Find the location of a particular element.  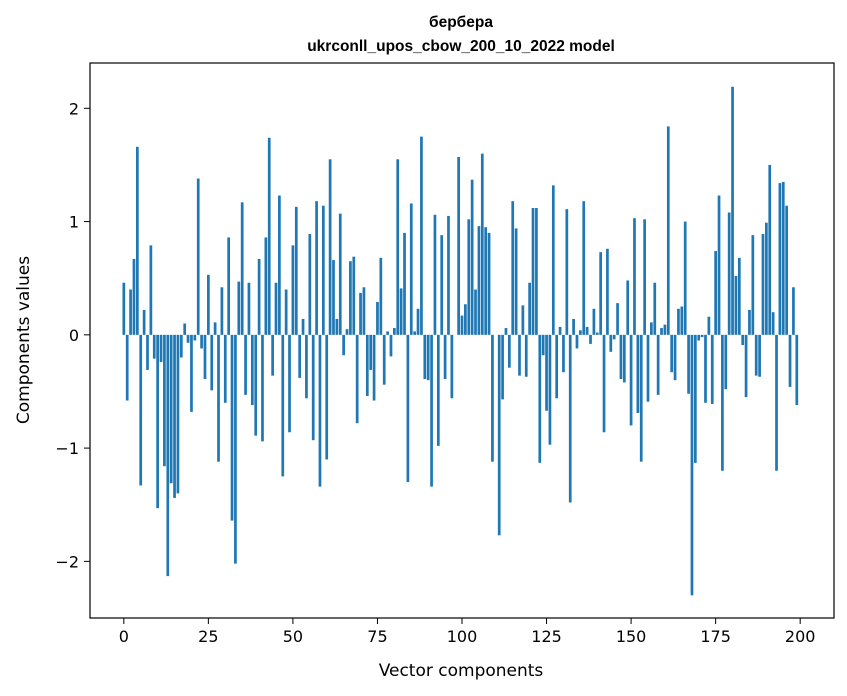

x-tick-label: 75 is located at coordinates (377, 636).